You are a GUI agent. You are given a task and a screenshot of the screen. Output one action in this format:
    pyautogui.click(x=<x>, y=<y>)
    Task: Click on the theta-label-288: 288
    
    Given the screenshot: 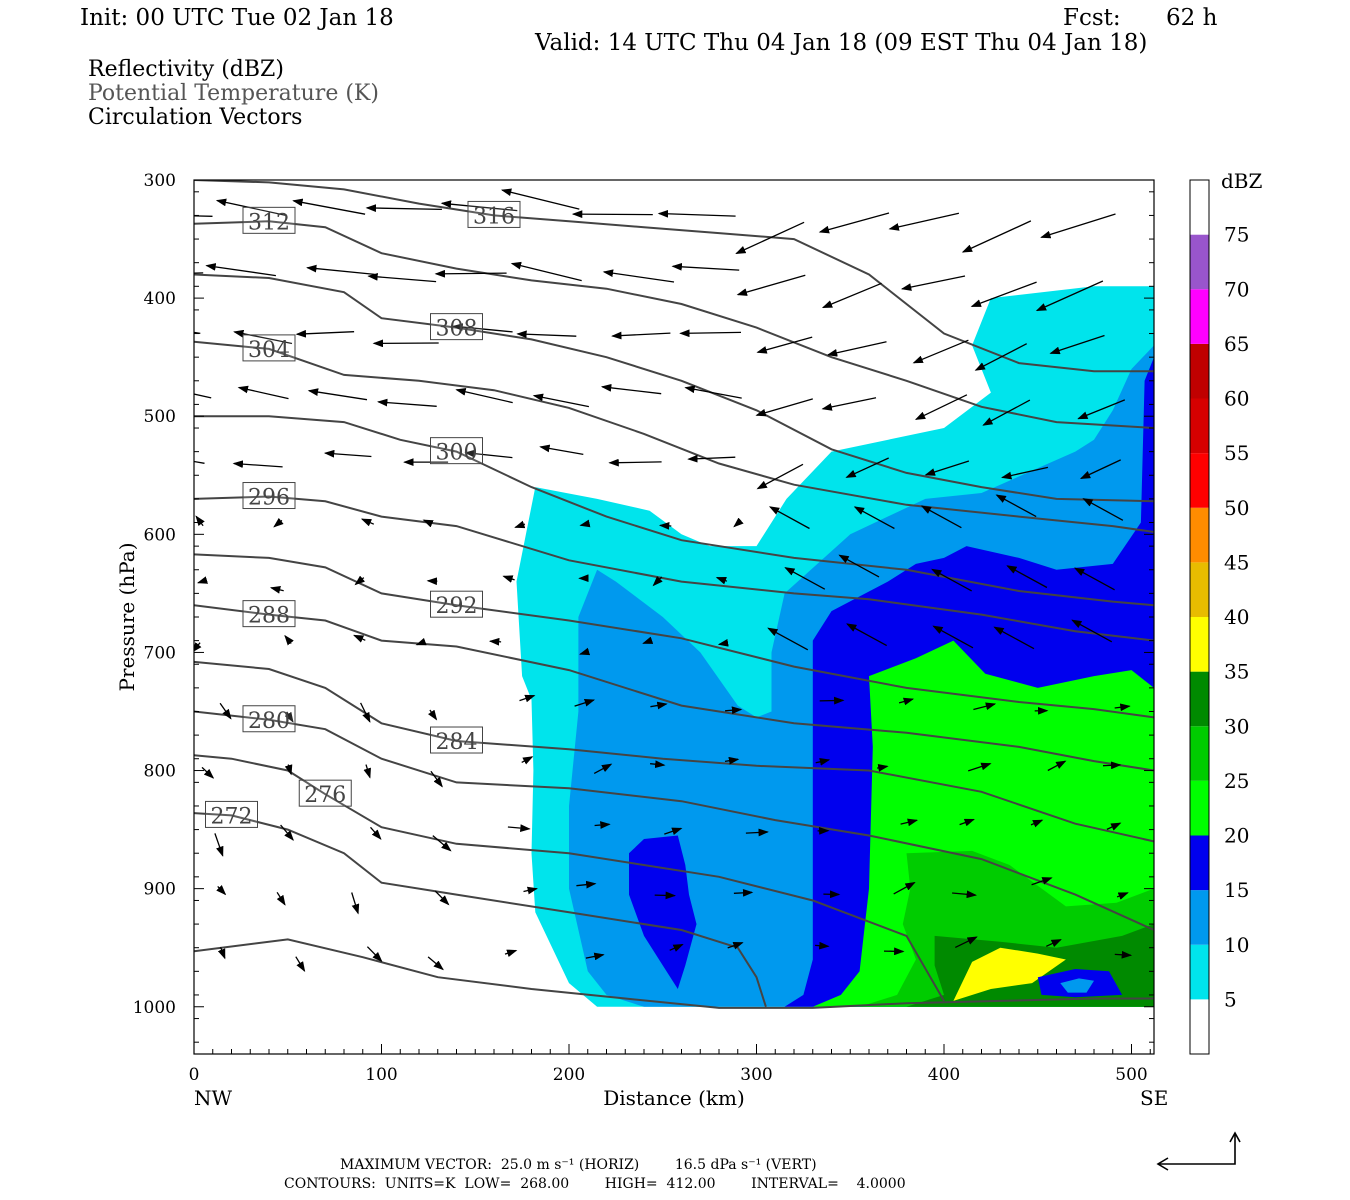 What is the action you would take?
    pyautogui.click(x=269, y=614)
    